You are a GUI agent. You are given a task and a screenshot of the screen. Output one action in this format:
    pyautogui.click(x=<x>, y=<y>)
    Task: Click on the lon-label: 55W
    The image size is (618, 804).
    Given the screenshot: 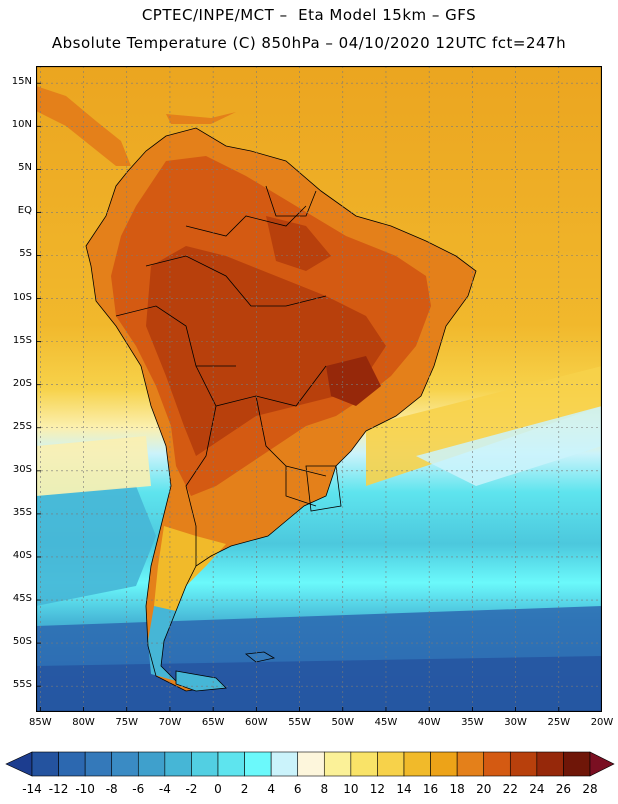 What is the action you would take?
    pyautogui.click(x=299, y=722)
    